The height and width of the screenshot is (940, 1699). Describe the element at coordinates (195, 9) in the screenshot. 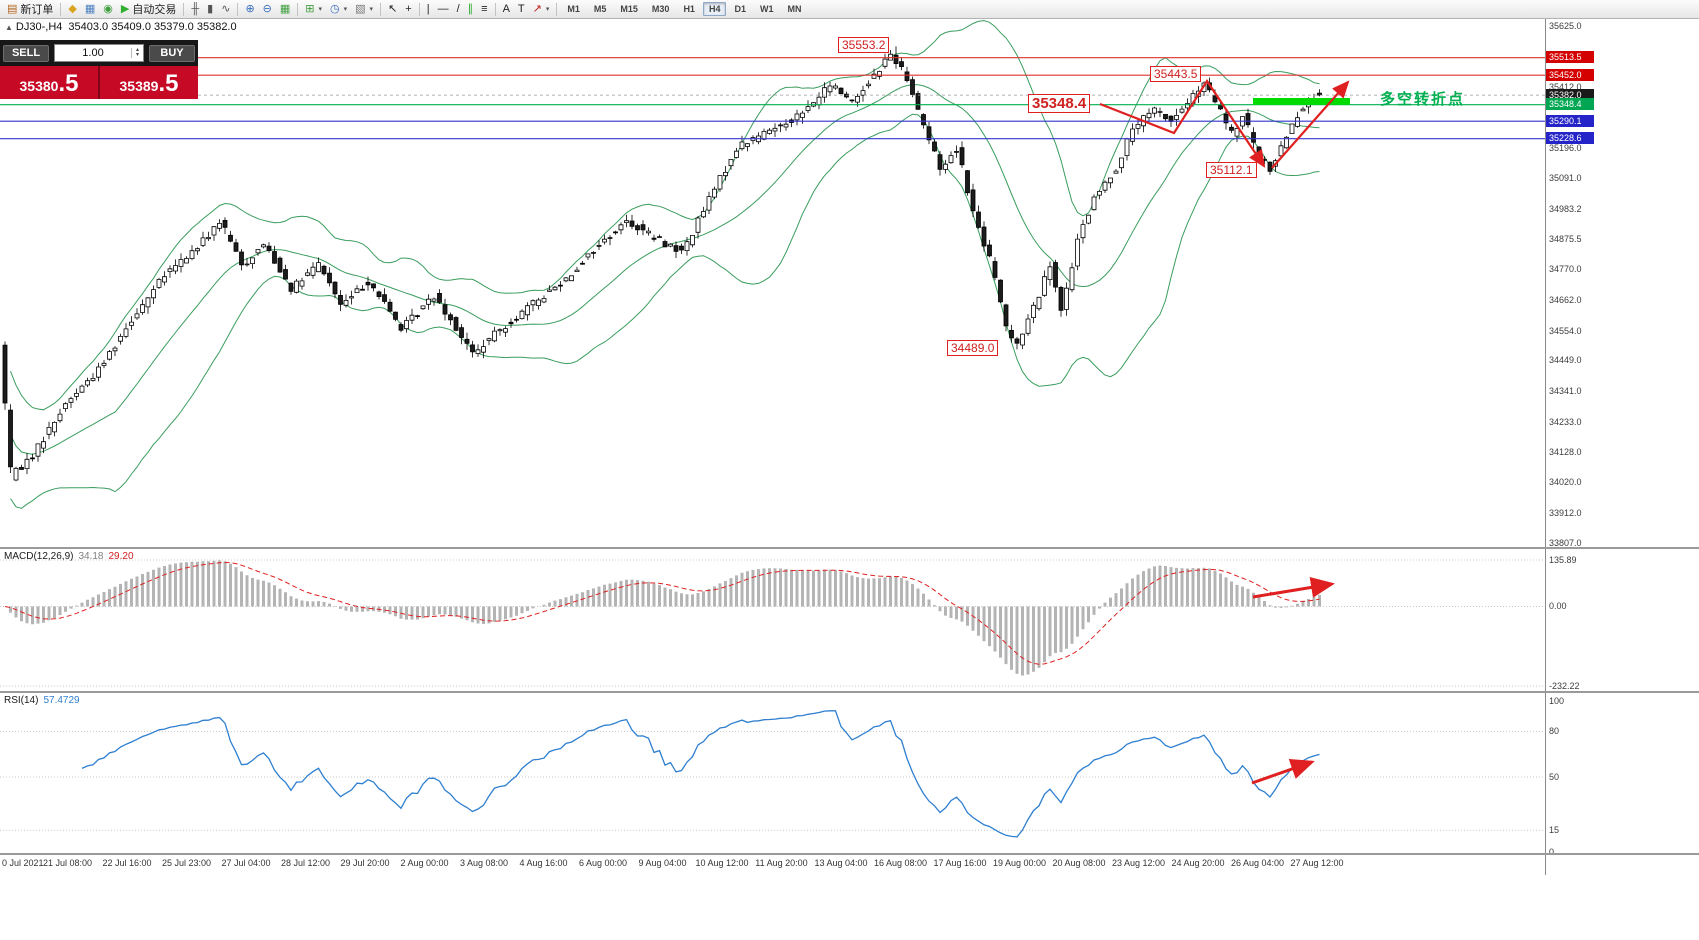

I see `bar-chart-button: ╫` at that location.